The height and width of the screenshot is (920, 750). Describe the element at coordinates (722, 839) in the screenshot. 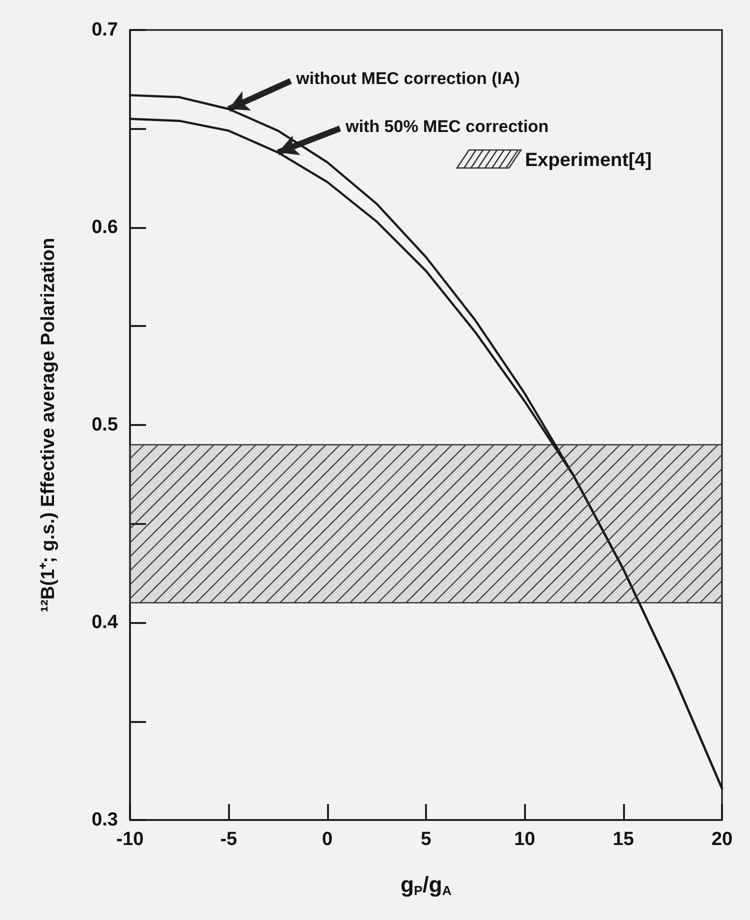

I see `x-tick-label: 20` at that location.